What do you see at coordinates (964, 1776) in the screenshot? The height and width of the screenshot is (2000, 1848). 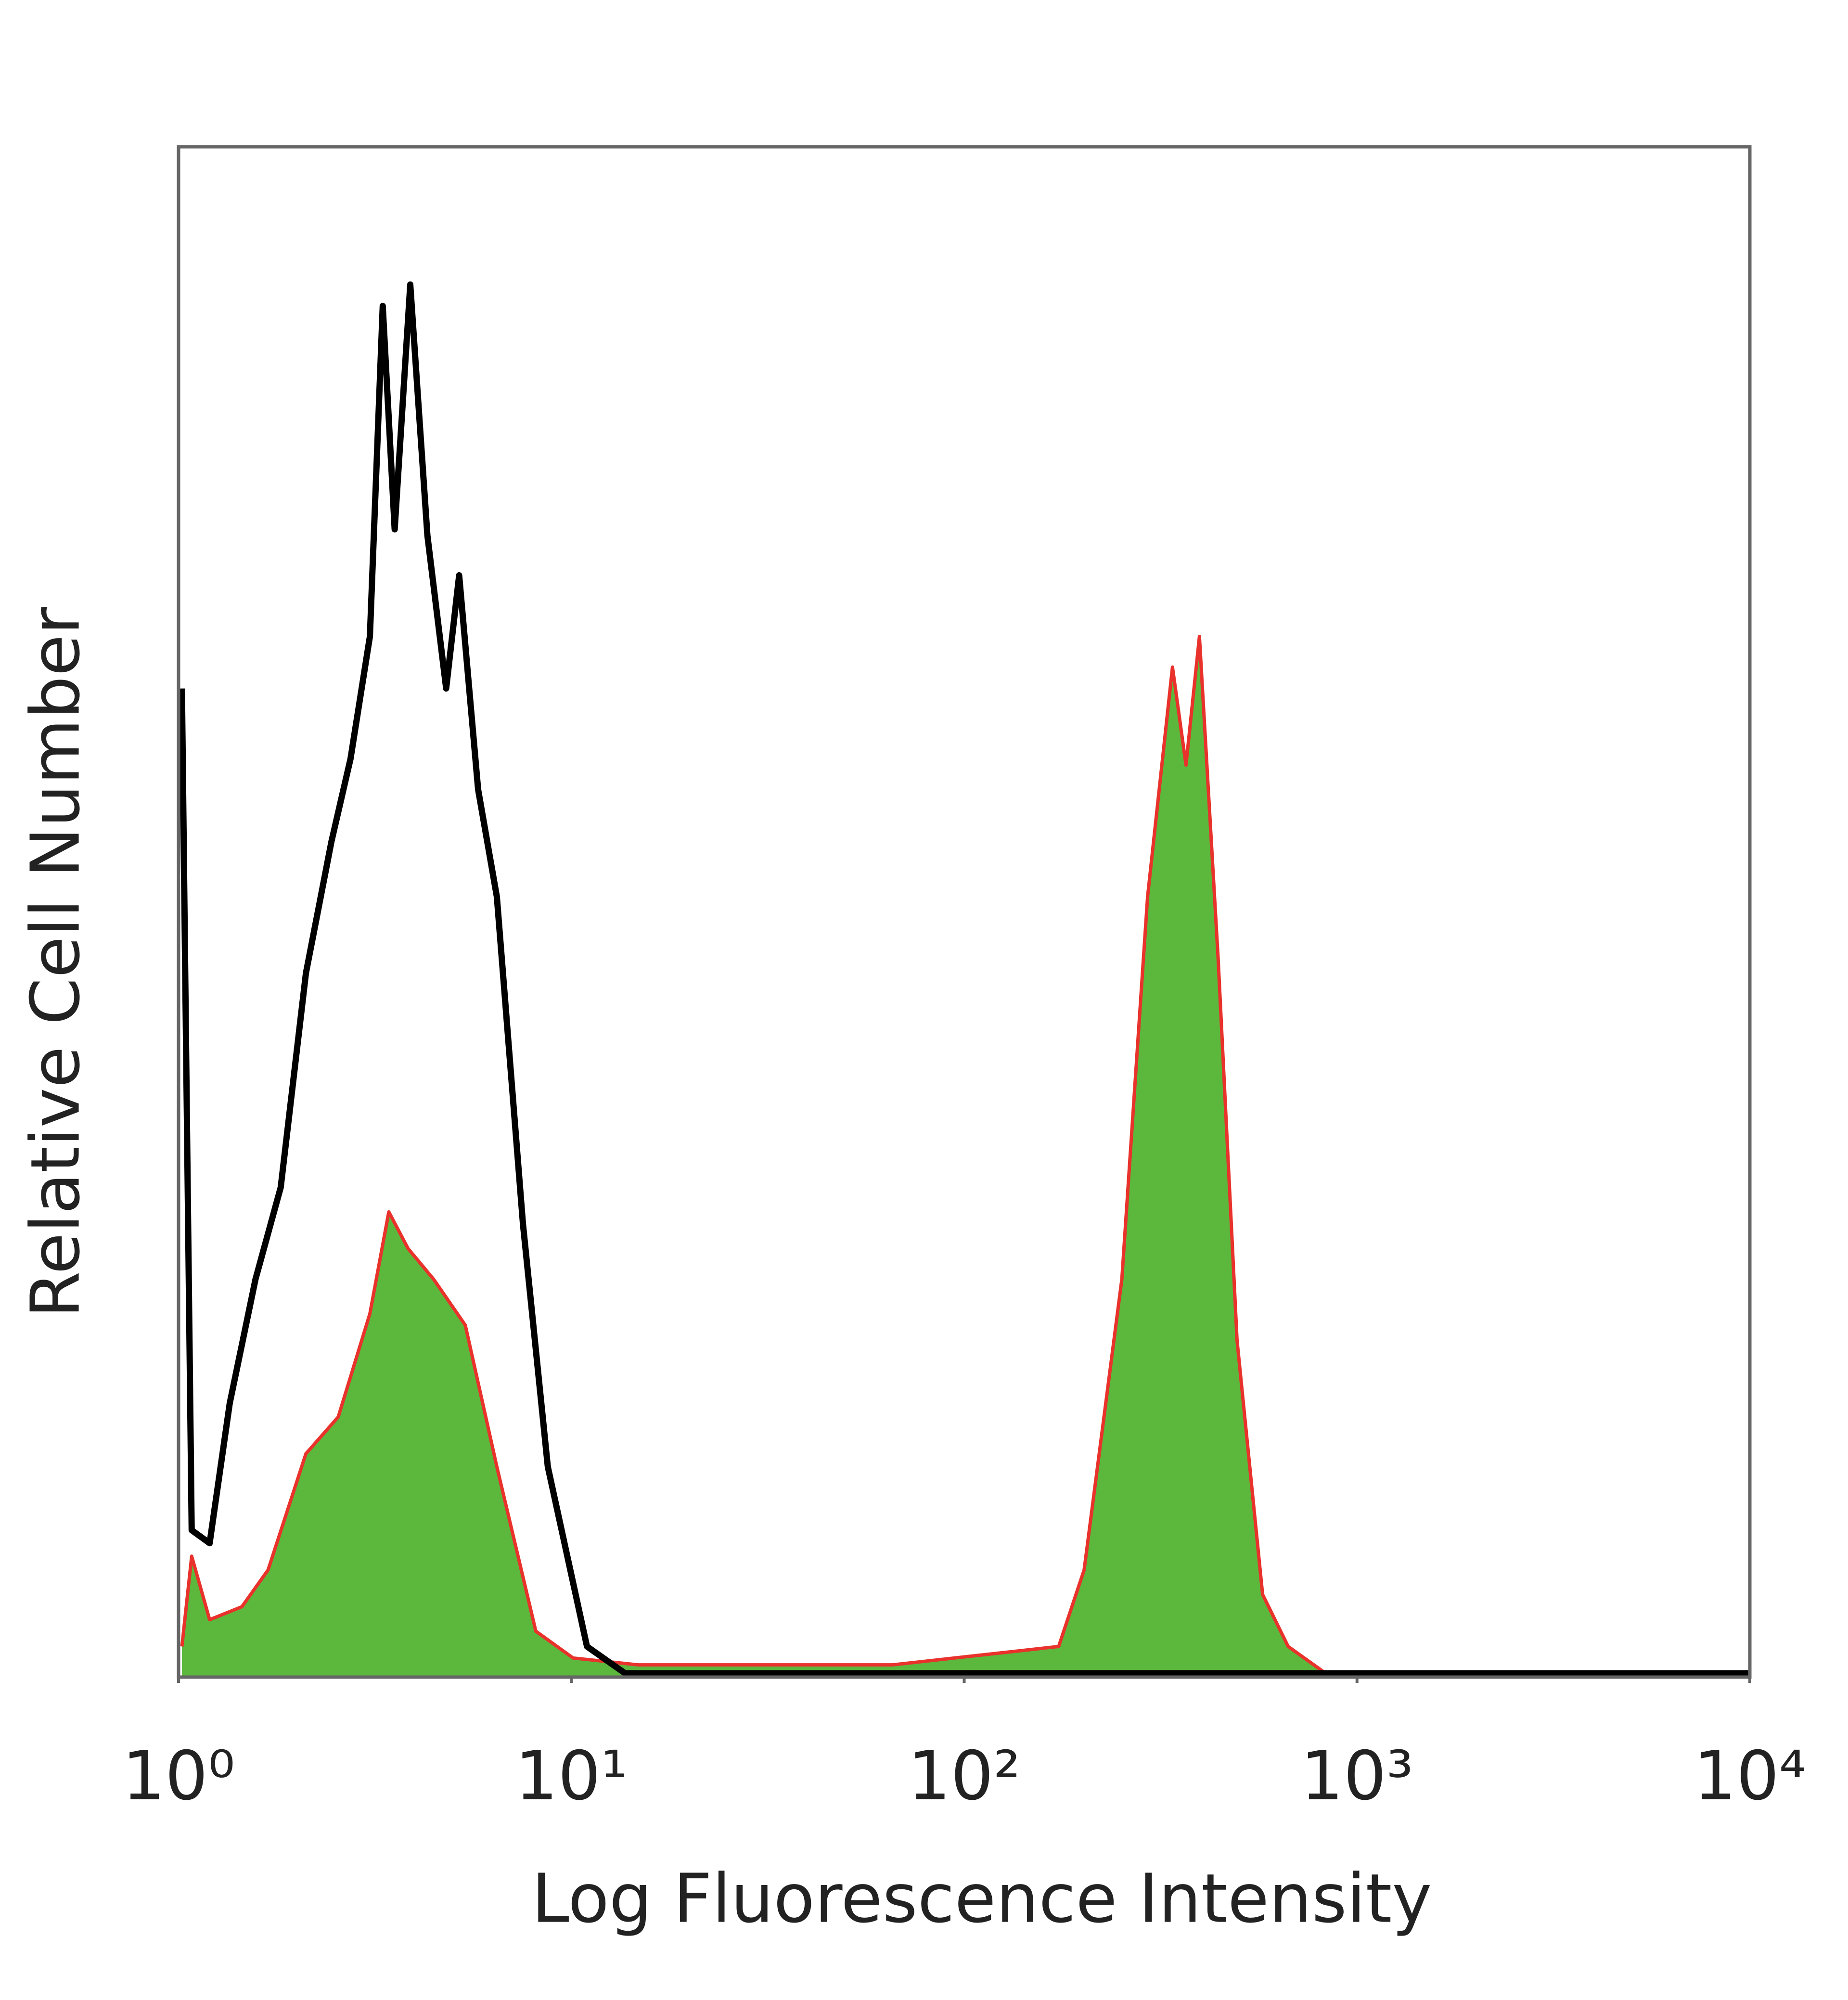 I see `x-tick-label: 10²` at bounding box center [964, 1776].